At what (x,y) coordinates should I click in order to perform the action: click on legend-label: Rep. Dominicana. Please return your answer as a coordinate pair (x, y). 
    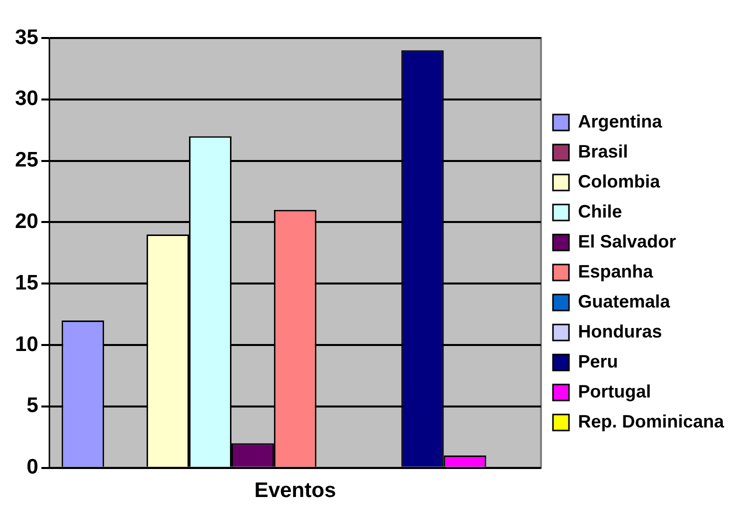
    Looking at the image, I should click on (651, 421).